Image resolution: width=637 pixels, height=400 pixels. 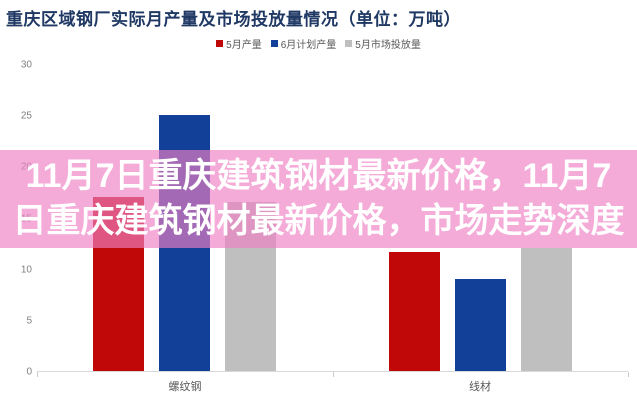 I want to click on y-tick-label-10: 10, so click(x=26, y=270).